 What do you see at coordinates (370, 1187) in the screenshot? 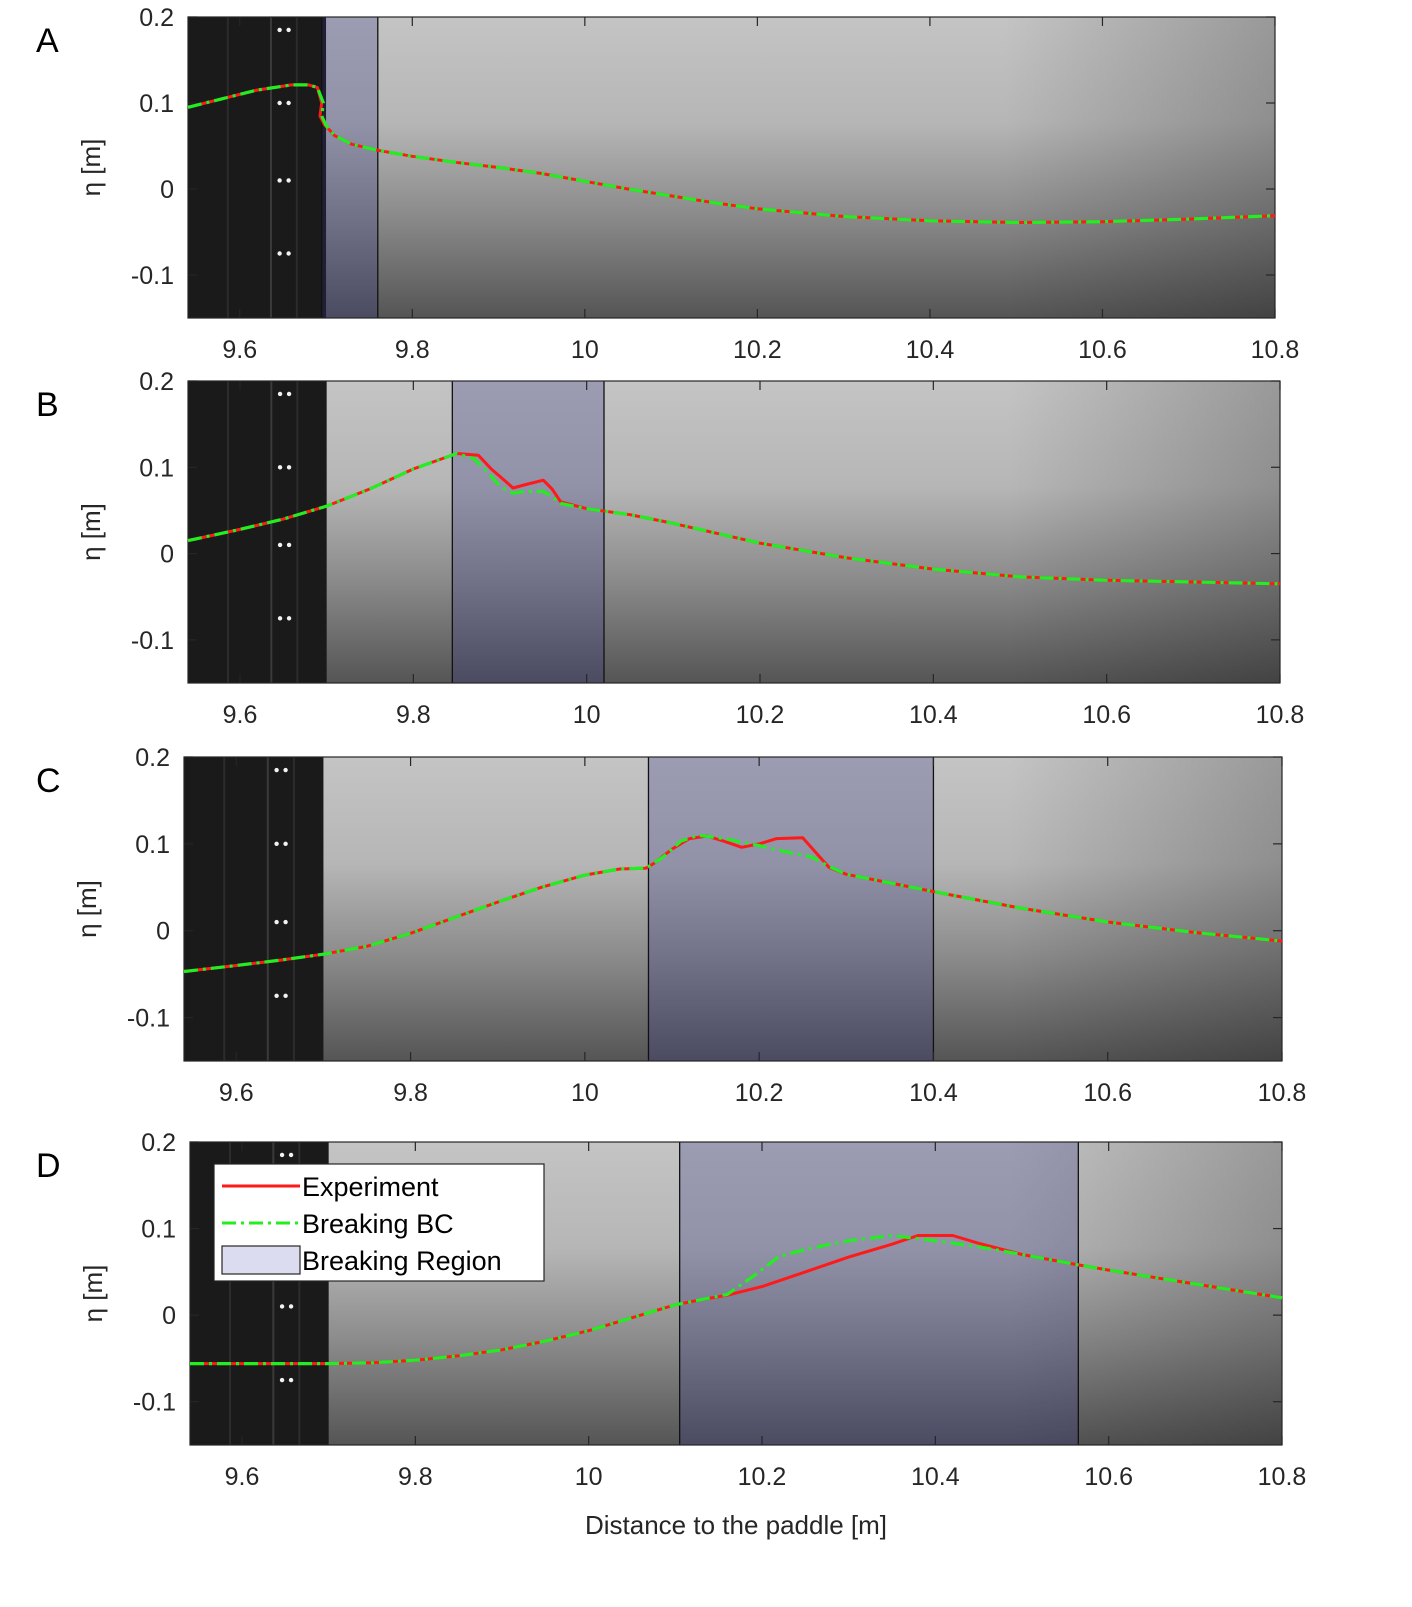
I see `legend-label: Experiment` at bounding box center [370, 1187].